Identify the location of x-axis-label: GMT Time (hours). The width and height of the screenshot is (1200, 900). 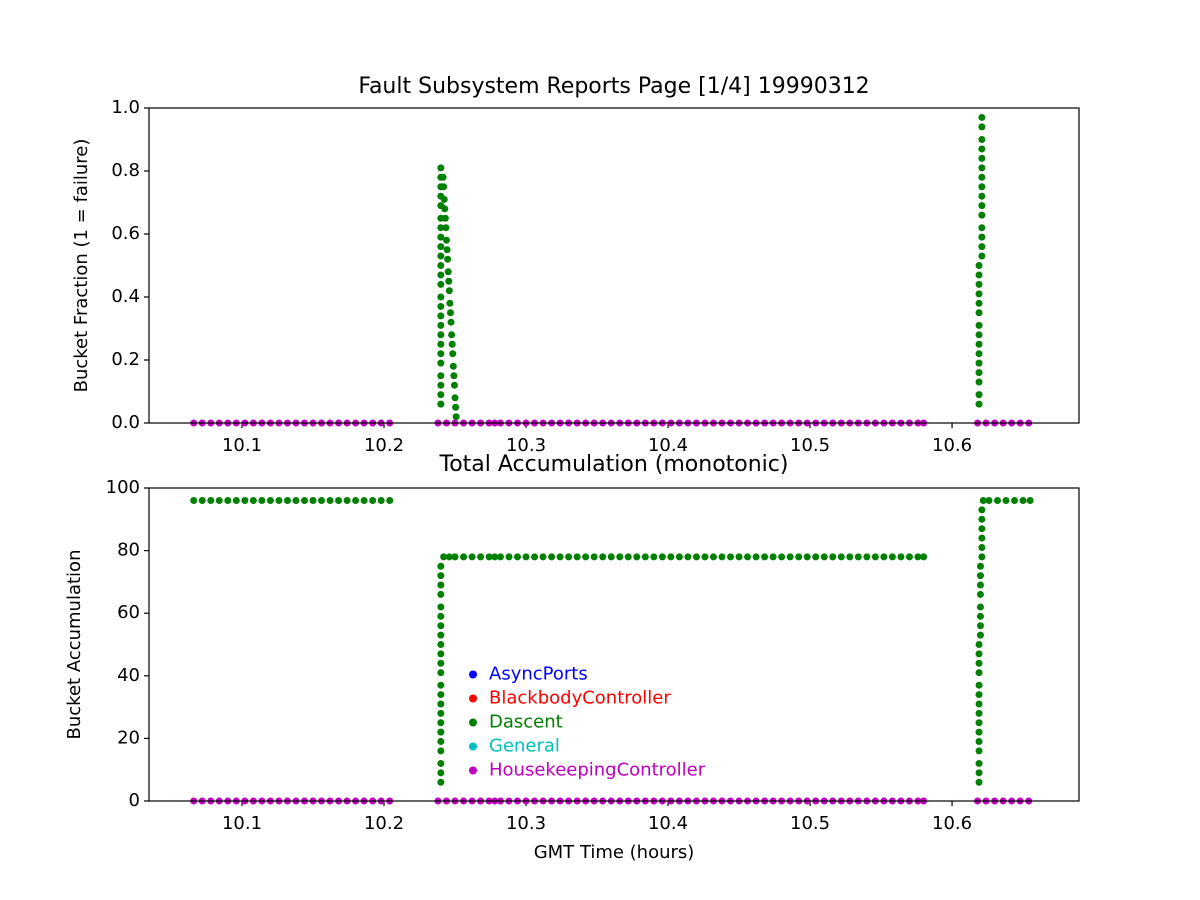
(614, 852).